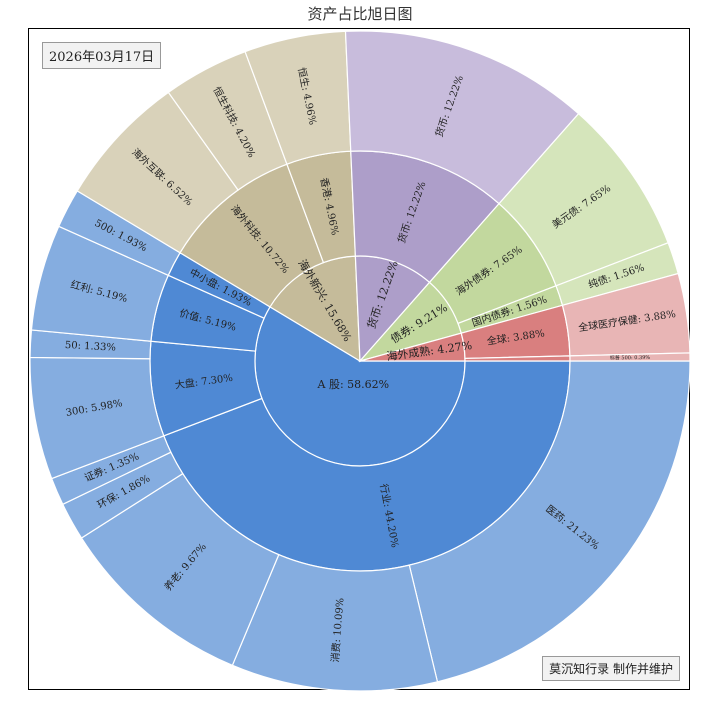 Image resolution: width=720 pixels, height=720 pixels. I want to click on chart-title: 资产占比旭日图, so click(360, 14).